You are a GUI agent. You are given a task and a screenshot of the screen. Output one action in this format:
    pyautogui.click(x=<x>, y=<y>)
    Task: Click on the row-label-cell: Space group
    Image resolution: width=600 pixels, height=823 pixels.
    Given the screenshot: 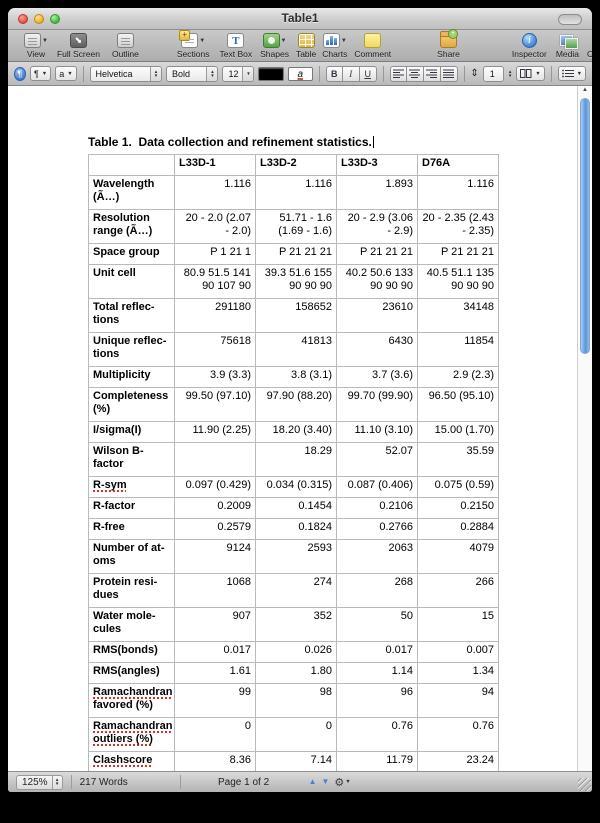 What is the action you would take?
    pyautogui.click(x=131, y=254)
    